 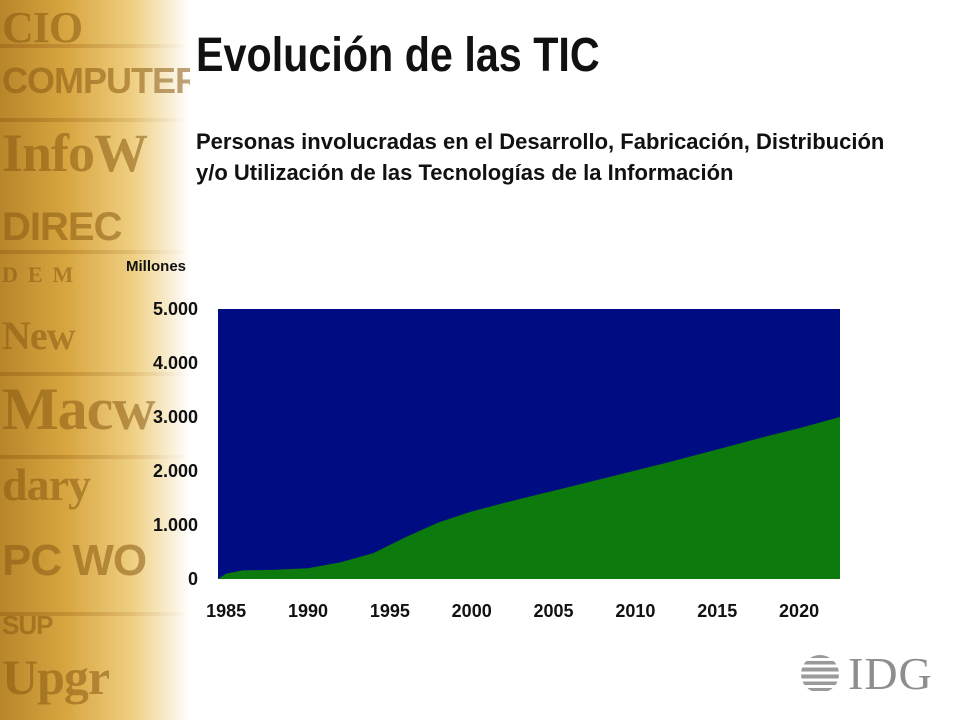 I want to click on idg-logo-text: IDG, so click(x=890, y=673).